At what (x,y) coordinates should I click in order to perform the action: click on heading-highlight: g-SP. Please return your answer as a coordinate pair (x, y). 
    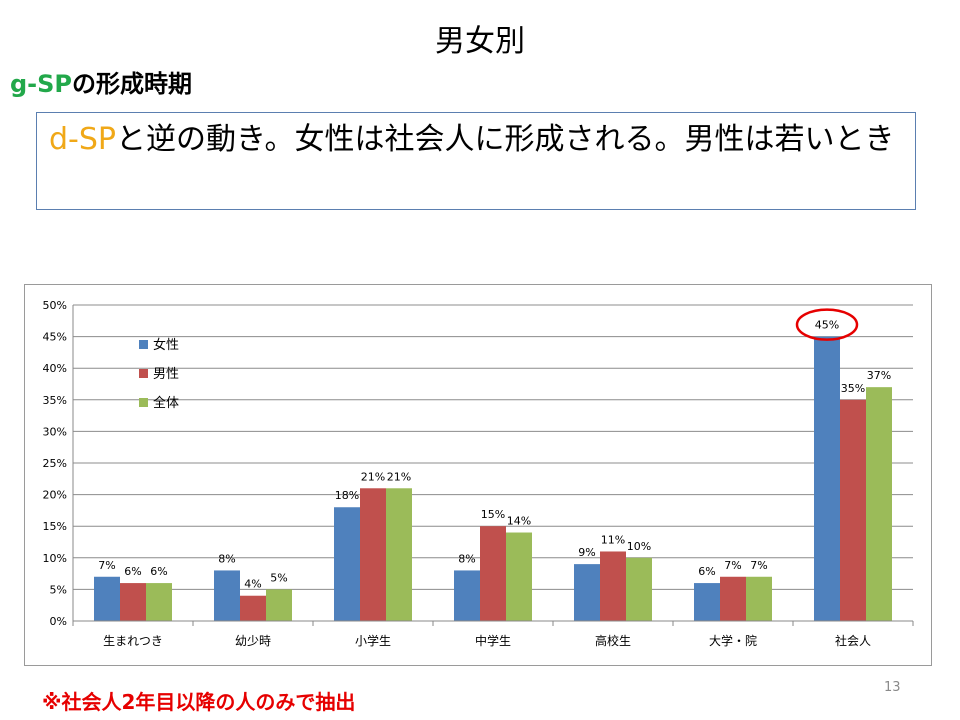
    Looking at the image, I should click on (41, 84).